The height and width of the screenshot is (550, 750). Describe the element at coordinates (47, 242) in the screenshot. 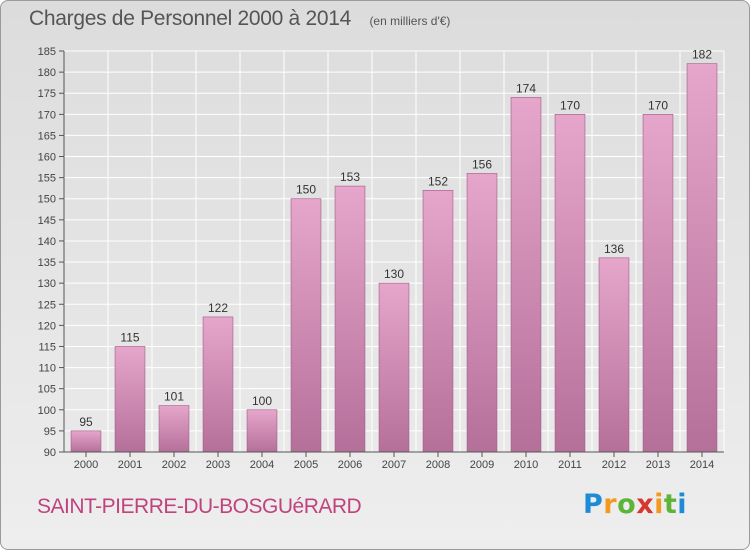

I see `y-tick-label: 140` at that location.